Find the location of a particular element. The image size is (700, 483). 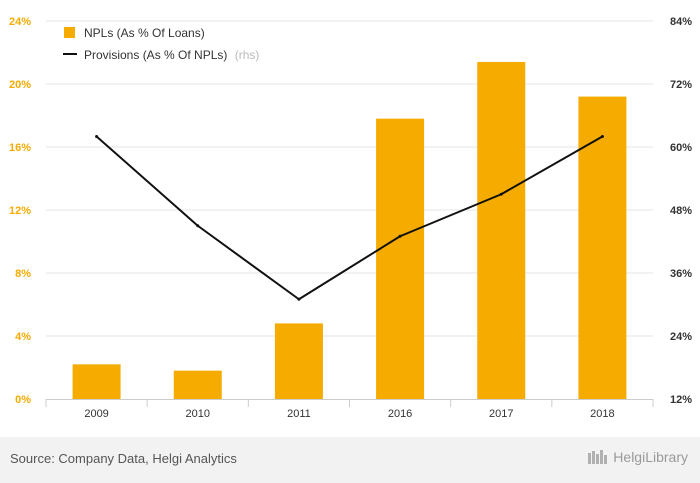

bar-npls-2009 is located at coordinates (96, 381).